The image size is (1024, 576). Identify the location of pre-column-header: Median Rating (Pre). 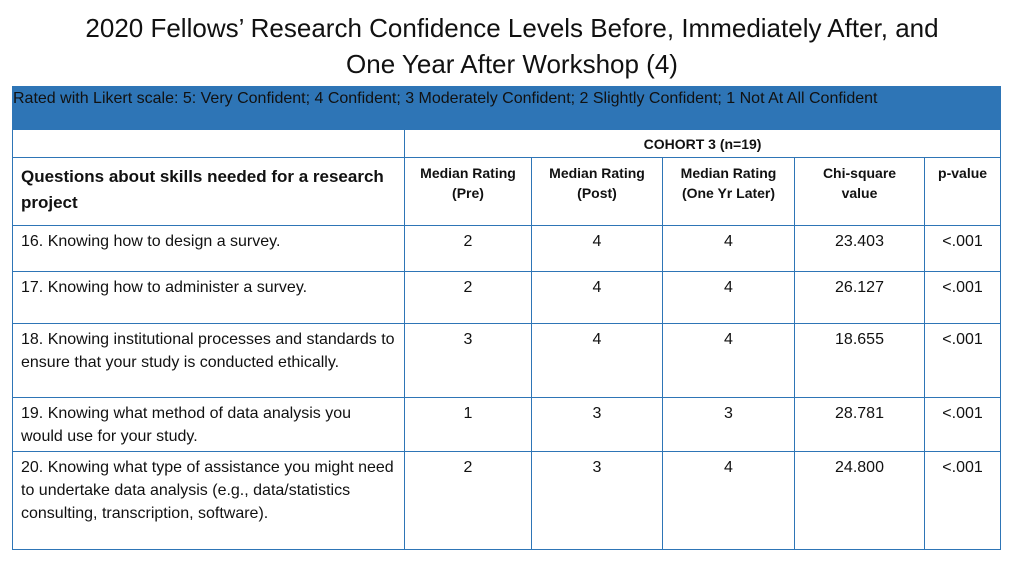
(468, 191).